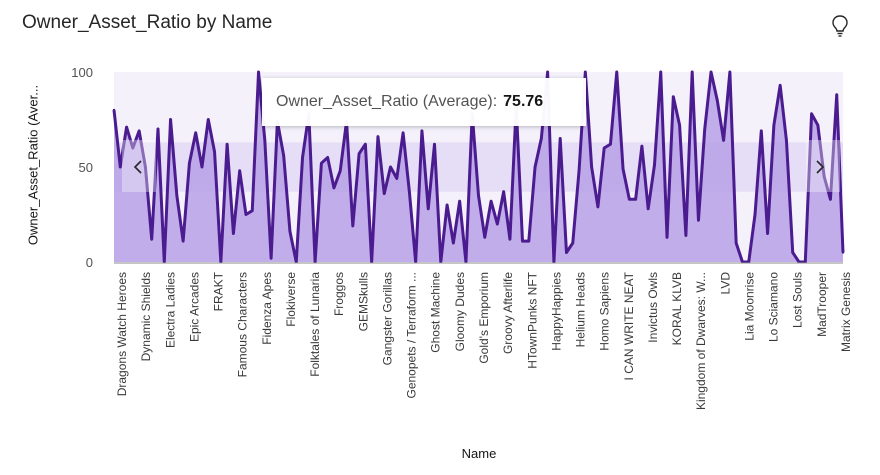 The width and height of the screenshot is (880, 475). Describe the element at coordinates (139, 166) in the screenshot. I see `scroll-left-button` at that location.